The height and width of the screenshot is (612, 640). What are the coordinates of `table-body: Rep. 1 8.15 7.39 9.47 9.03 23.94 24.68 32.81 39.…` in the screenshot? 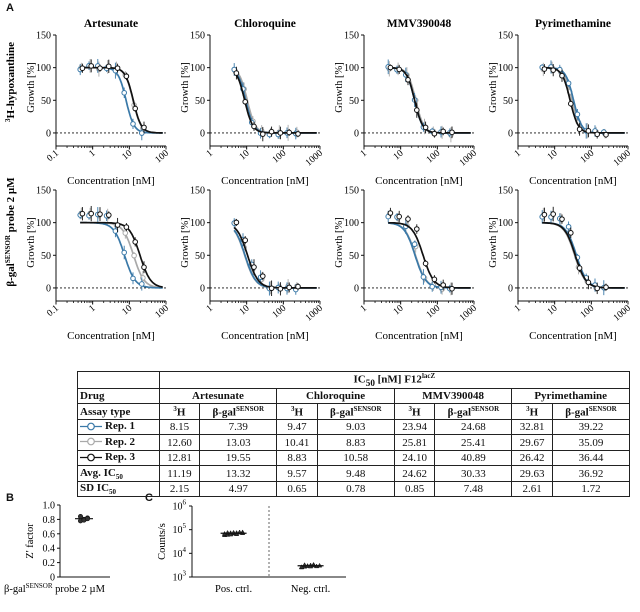 It's located at (354, 458).